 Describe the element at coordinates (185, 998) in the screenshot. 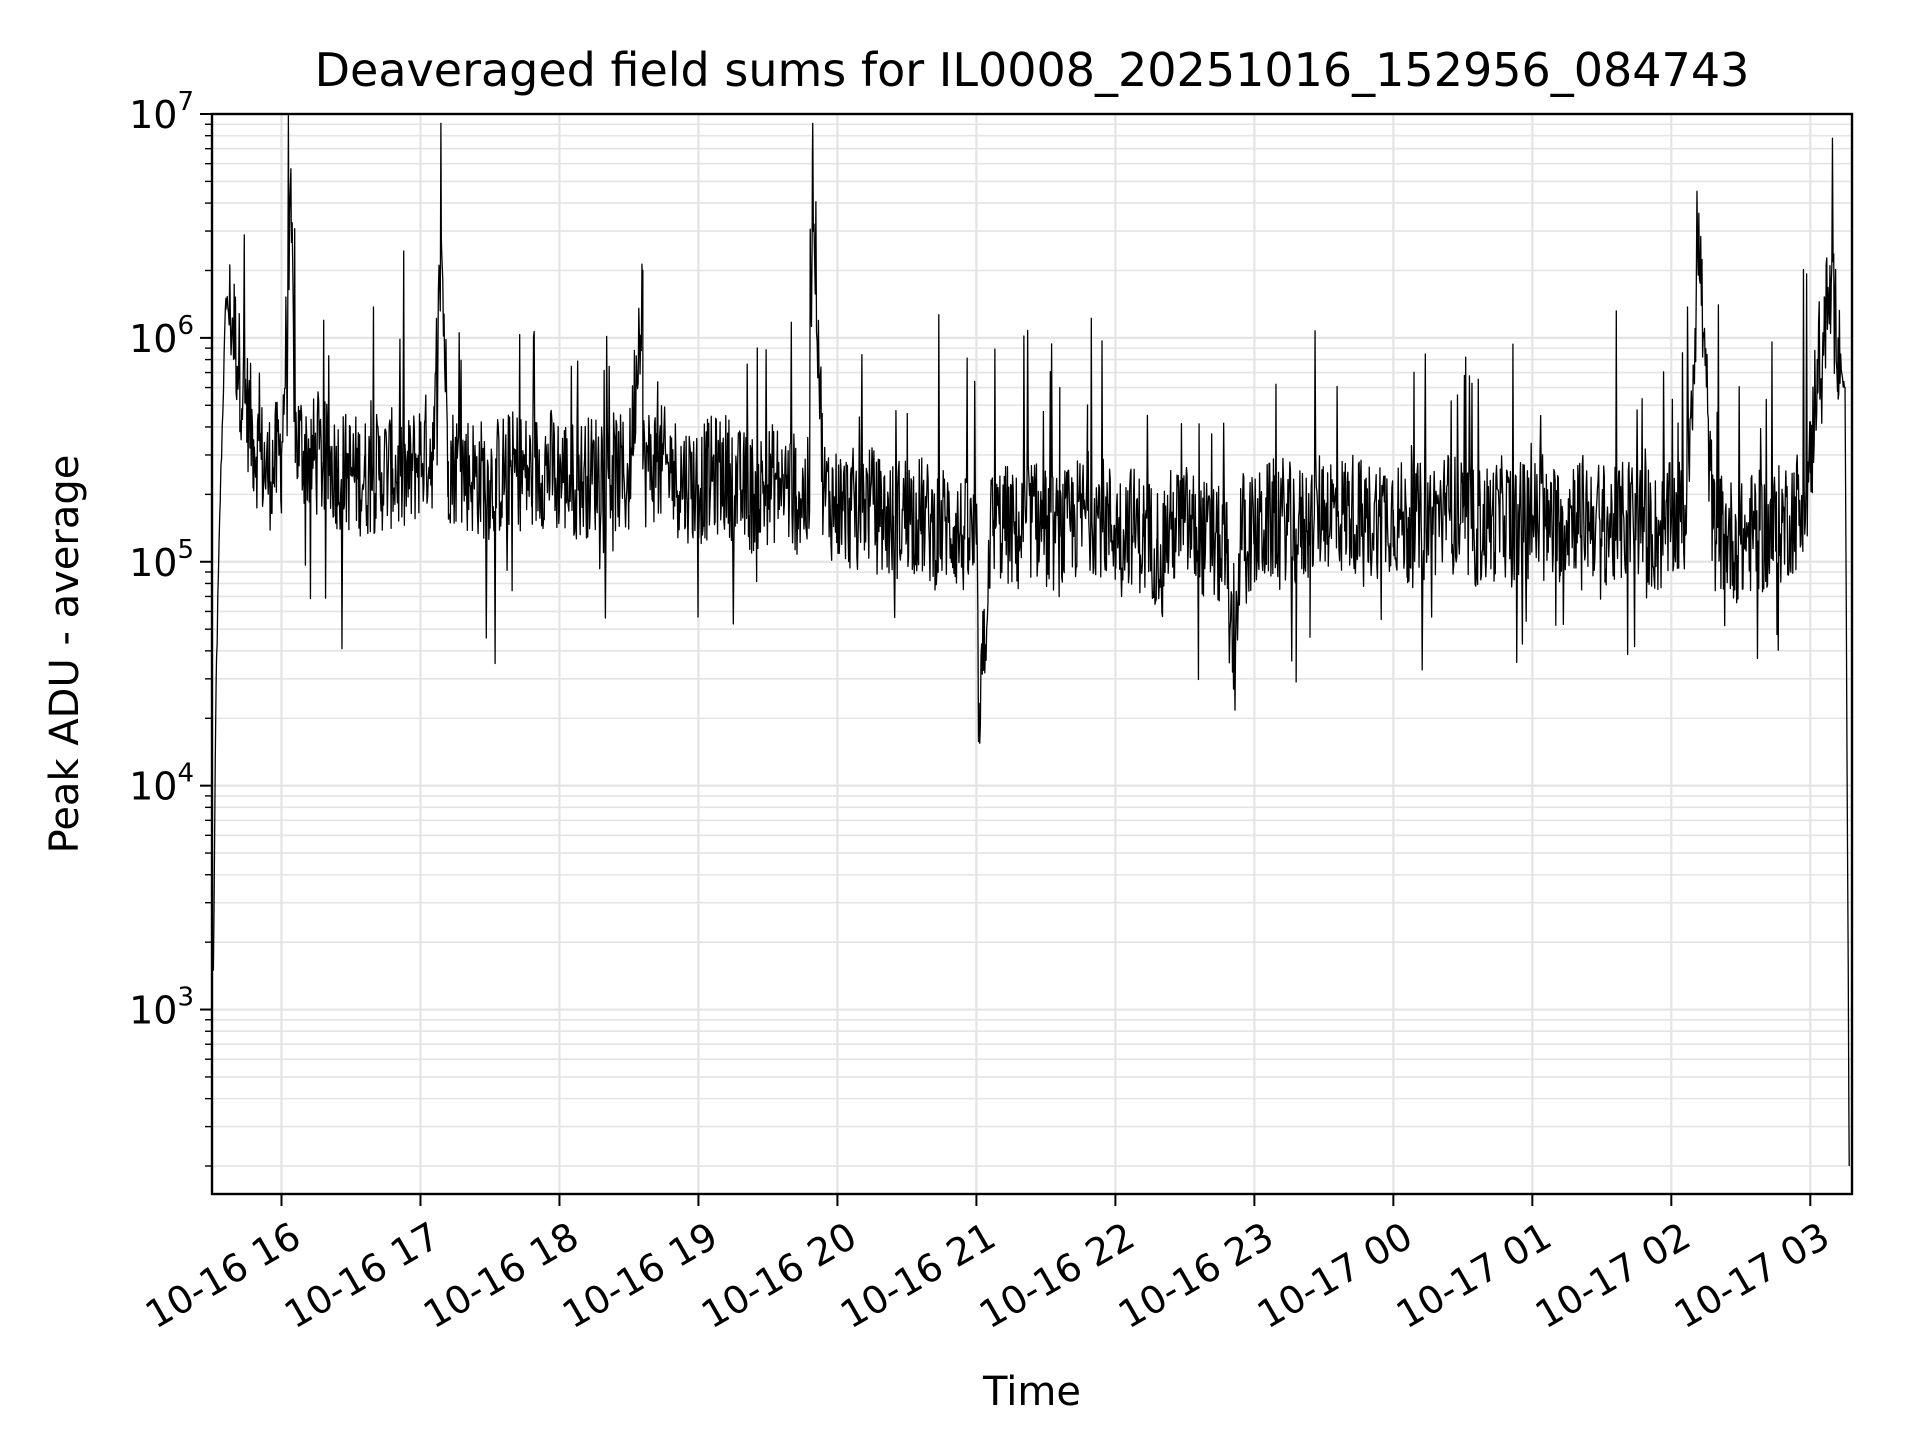

I see `y-tick-exponent: 3` at that location.